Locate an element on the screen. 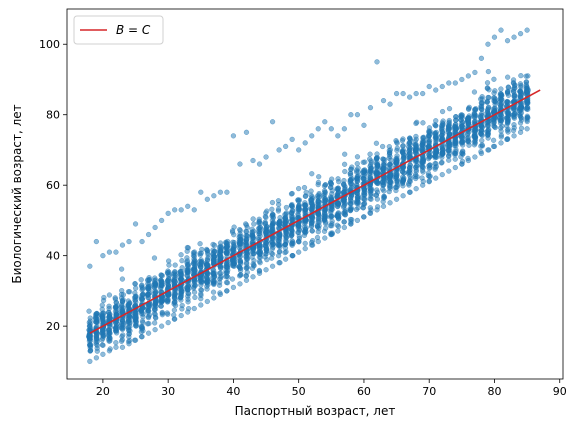  y-axis-ticks: 20 40 60 80 100 is located at coordinates (53, 185).